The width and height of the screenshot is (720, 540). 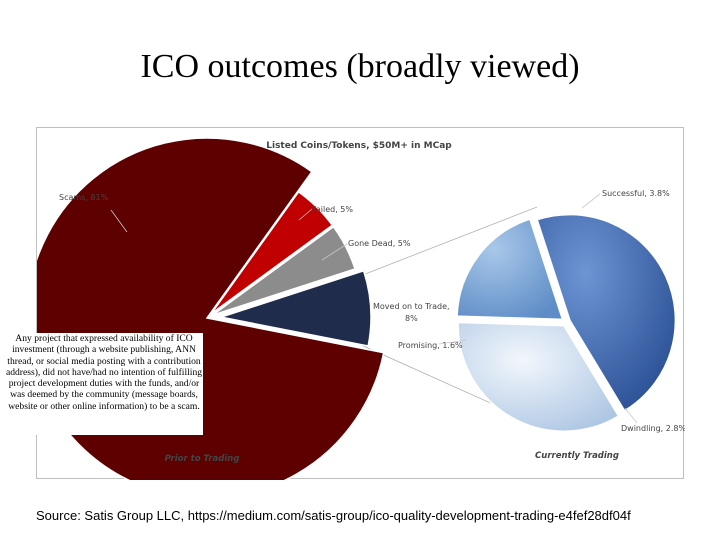 What do you see at coordinates (334, 252) in the screenshot?
I see `leader-gone-dead` at bounding box center [334, 252].